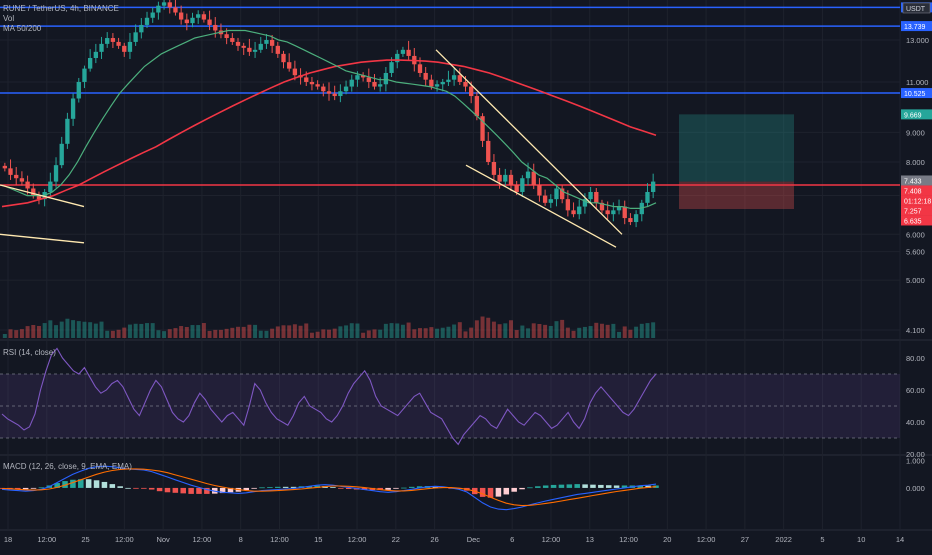 The width and height of the screenshot is (932, 555). I want to click on time-tick-label: 6, so click(512, 539).